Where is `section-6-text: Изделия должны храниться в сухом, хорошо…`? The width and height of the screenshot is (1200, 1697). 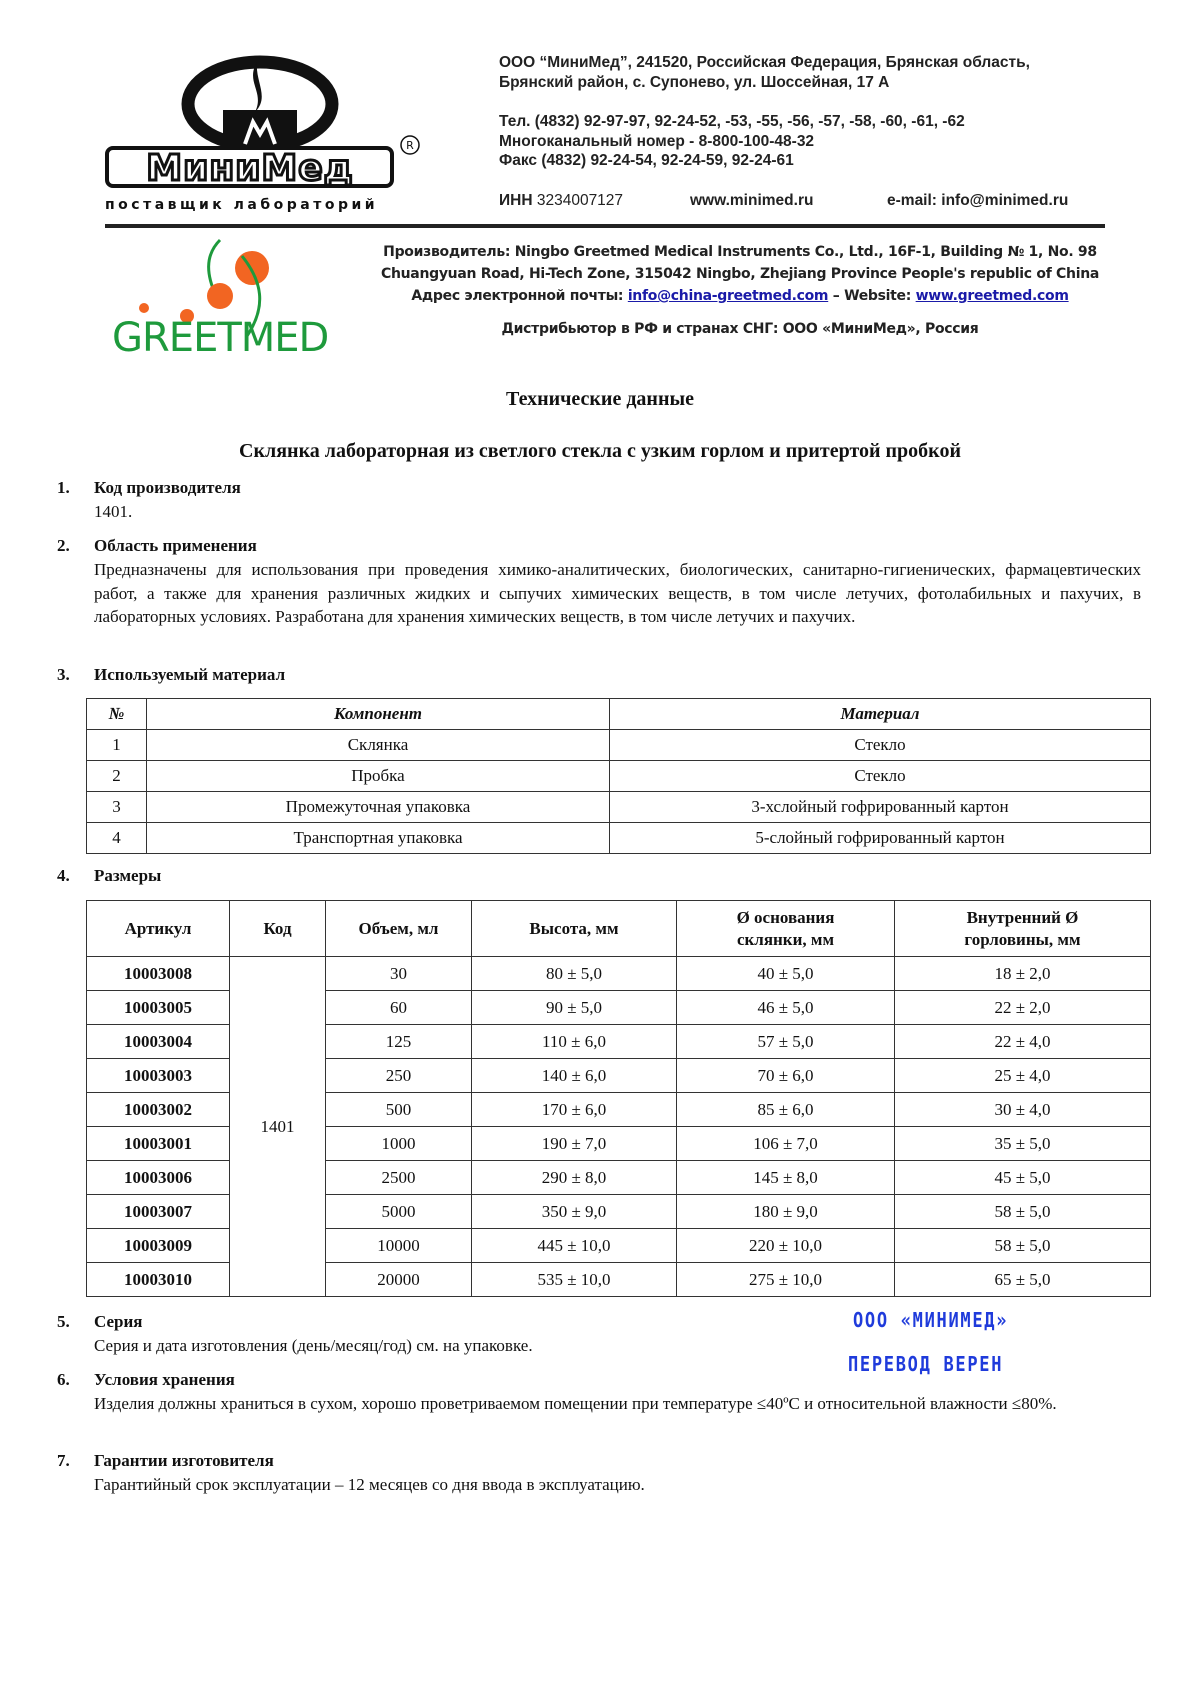 section-6-text: Изделия должны храниться в сухом, хорошо… is located at coordinates (575, 1403).